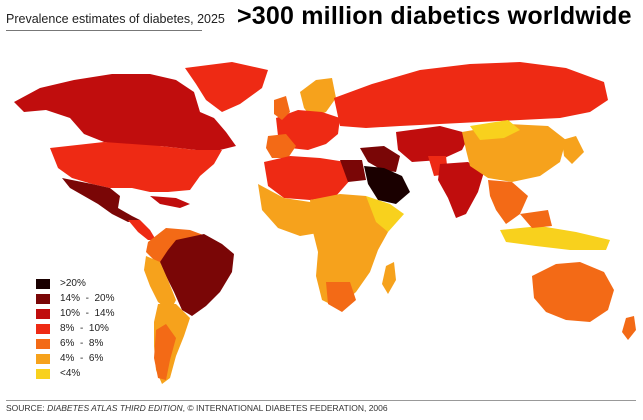 The width and height of the screenshot is (643, 420). What do you see at coordinates (508, 202) in the screenshot?
I see `region-southeast-asia` at bounding box center [508, 202].